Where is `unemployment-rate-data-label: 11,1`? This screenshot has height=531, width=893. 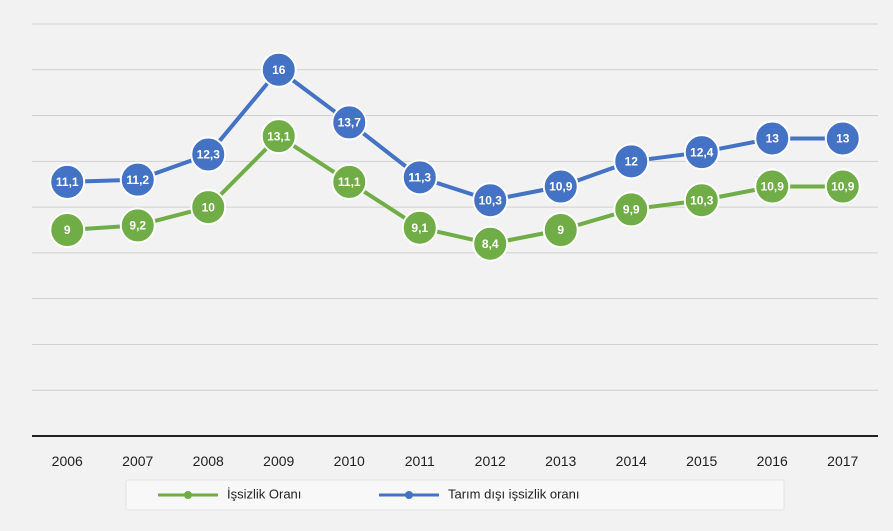 unemployment-rate-data-label: 11,1 is located at coordinates (349, 182).